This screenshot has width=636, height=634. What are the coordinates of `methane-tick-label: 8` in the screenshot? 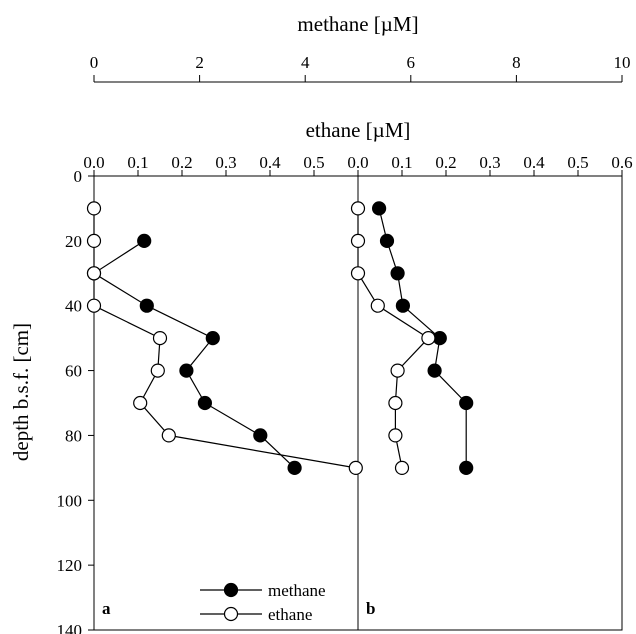 It's located at (516, 62).